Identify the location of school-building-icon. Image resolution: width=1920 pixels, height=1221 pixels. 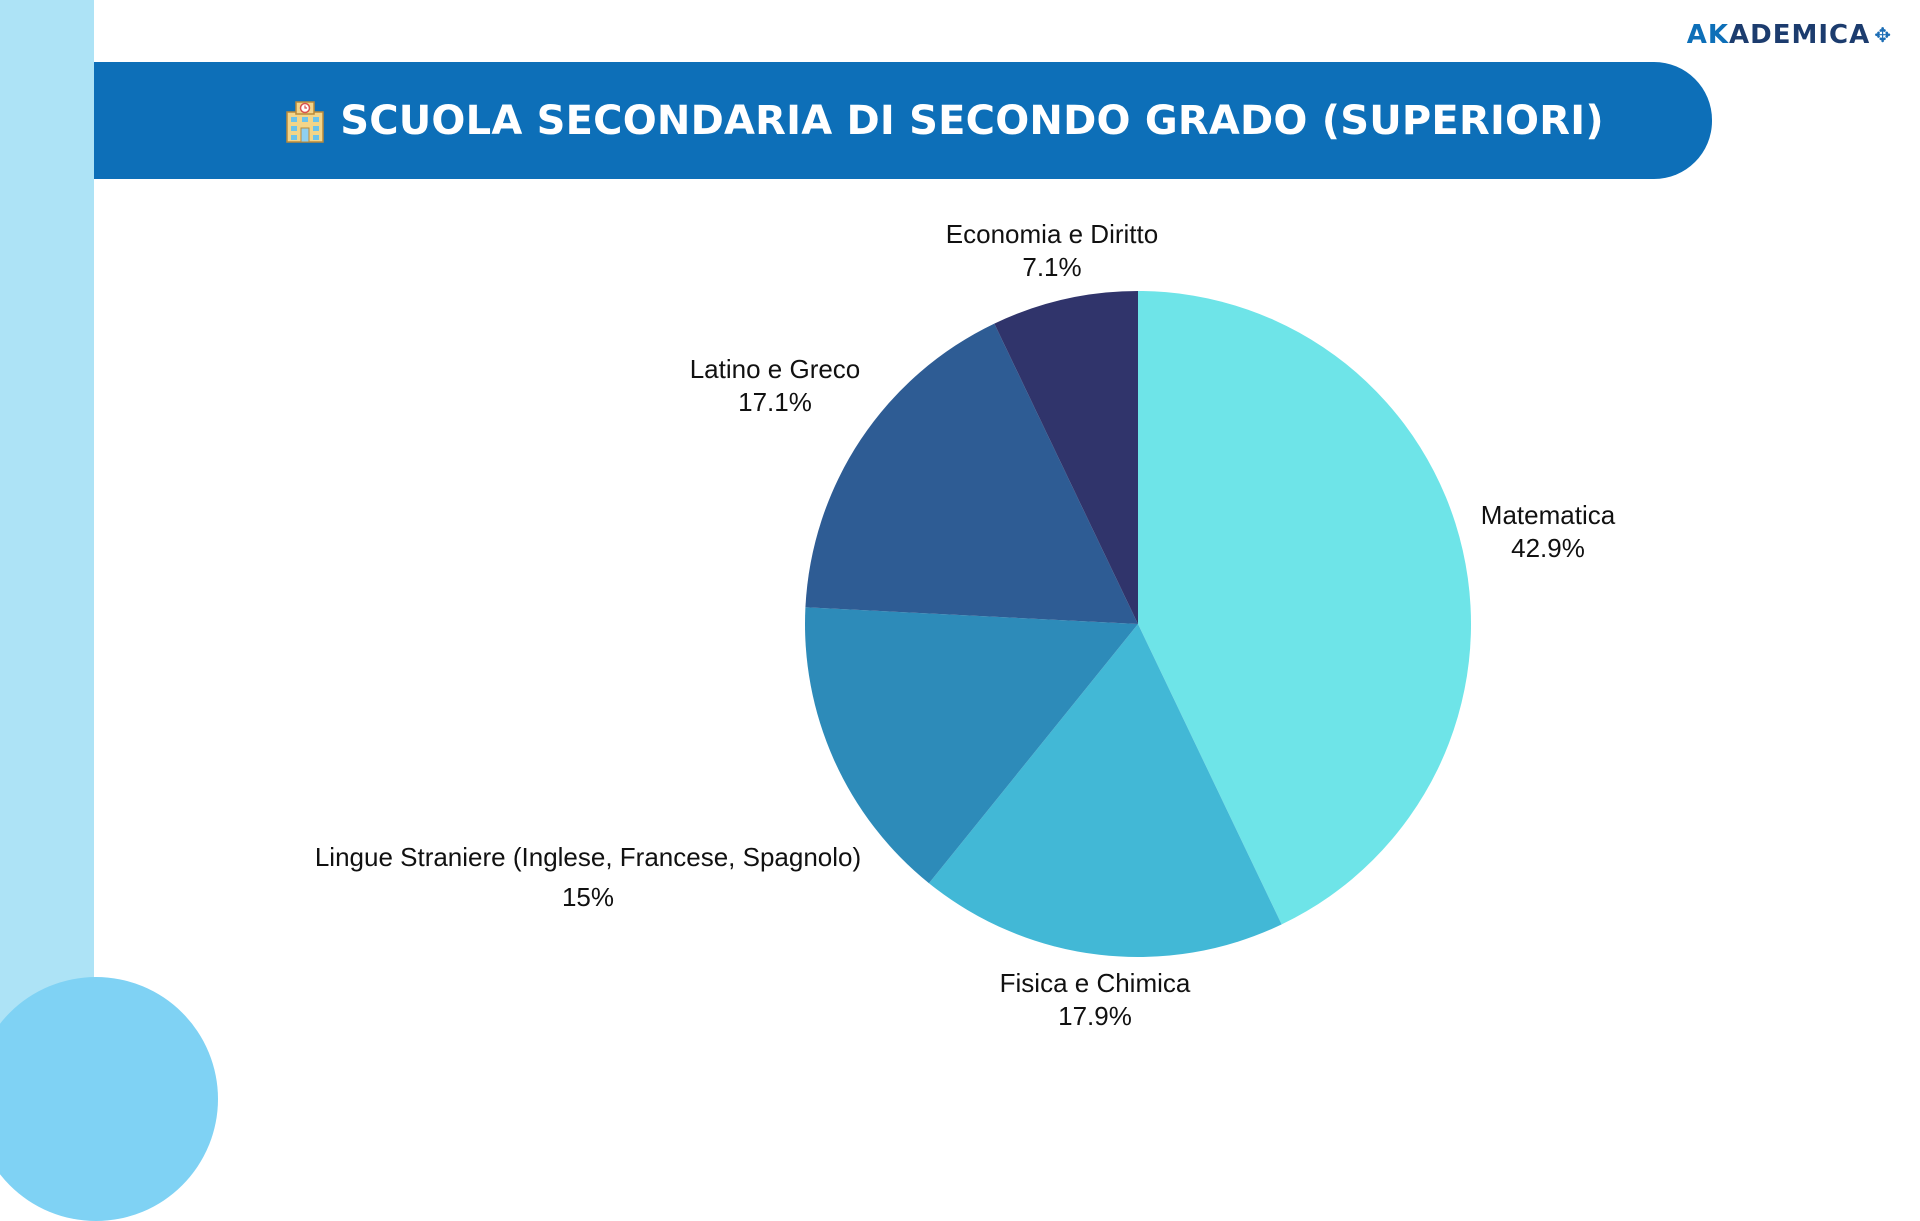
(305, 121).